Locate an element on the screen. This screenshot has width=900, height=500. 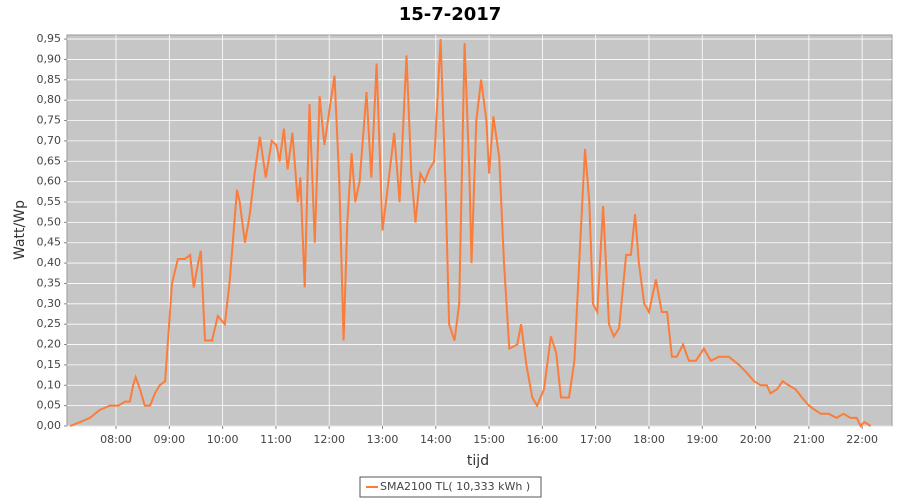
y-tick-label: 0,10 is located at coordinates (49, 384).